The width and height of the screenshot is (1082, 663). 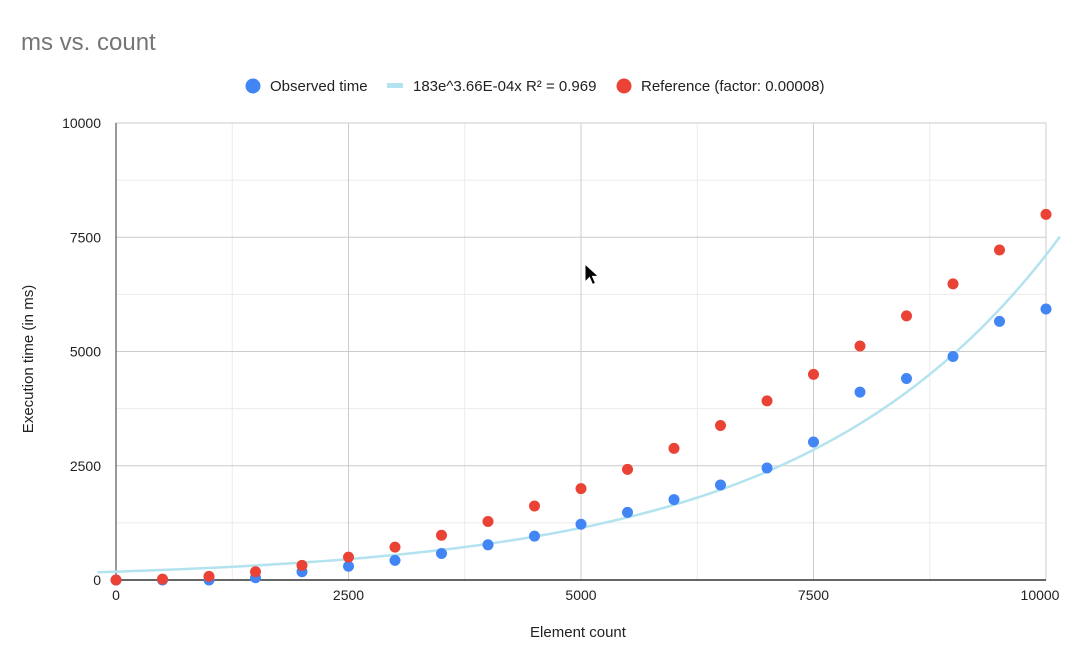 I want to click on x-axis-title: Element count, so click(x=578, y=632).